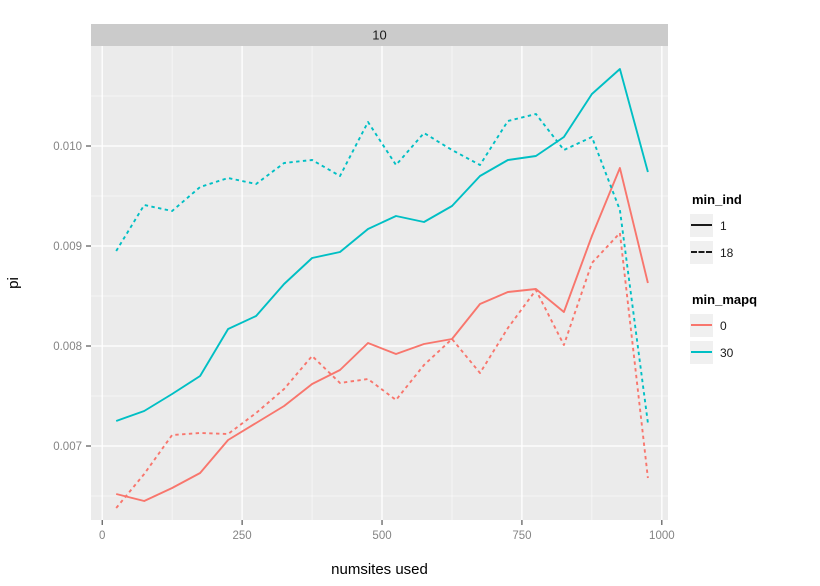 This screenshot has height=586, width=820. Describe the element at coordinates (242, 536) in the screenshot. I see `x-tick-label: 250` at that location.